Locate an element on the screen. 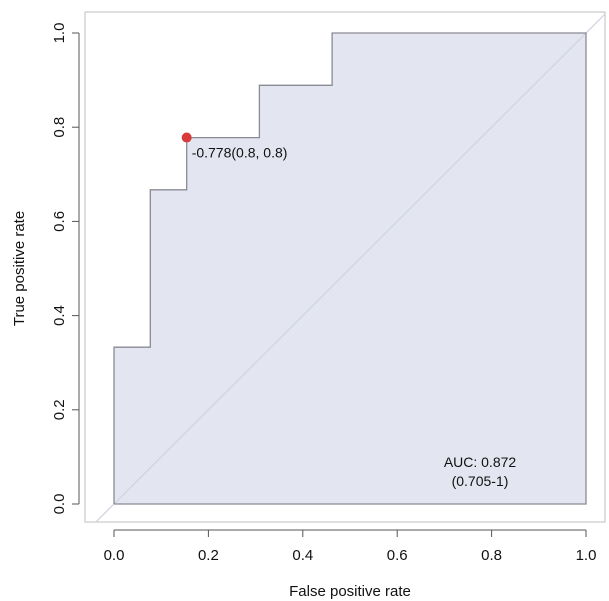  auc-ci-text: (0.705-1) is located at coordinates (480, 481).